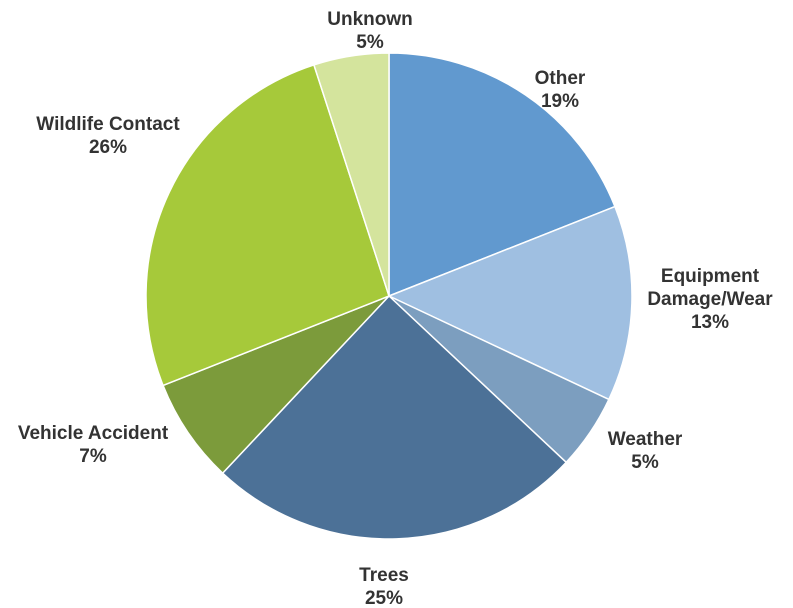 This screenshot has height=608, width=793. What do you see at coordinates (370, 31) in the screenshot?
I see `label-unknown: Unknown 5%` at bounding box center [370, 31].